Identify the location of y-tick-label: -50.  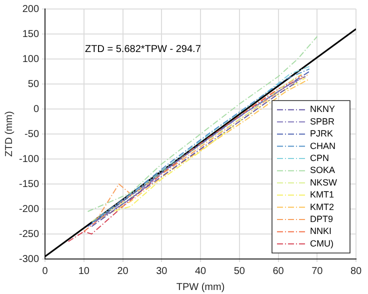
(32, 134).